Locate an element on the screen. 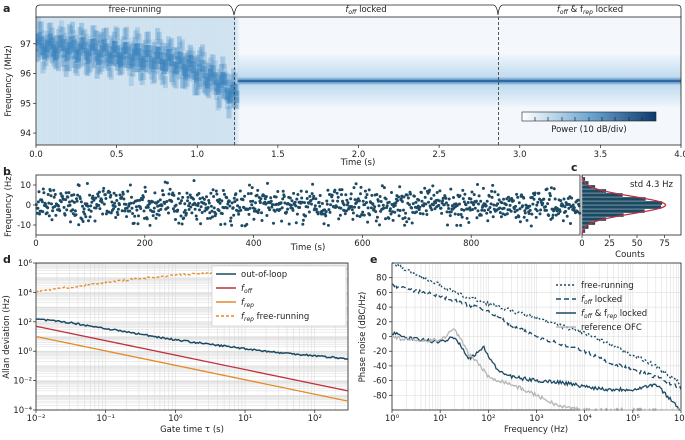 The height and width of the screenshot is (440, 685). y-tick-label: -80 is located at coordinates (380, 396).